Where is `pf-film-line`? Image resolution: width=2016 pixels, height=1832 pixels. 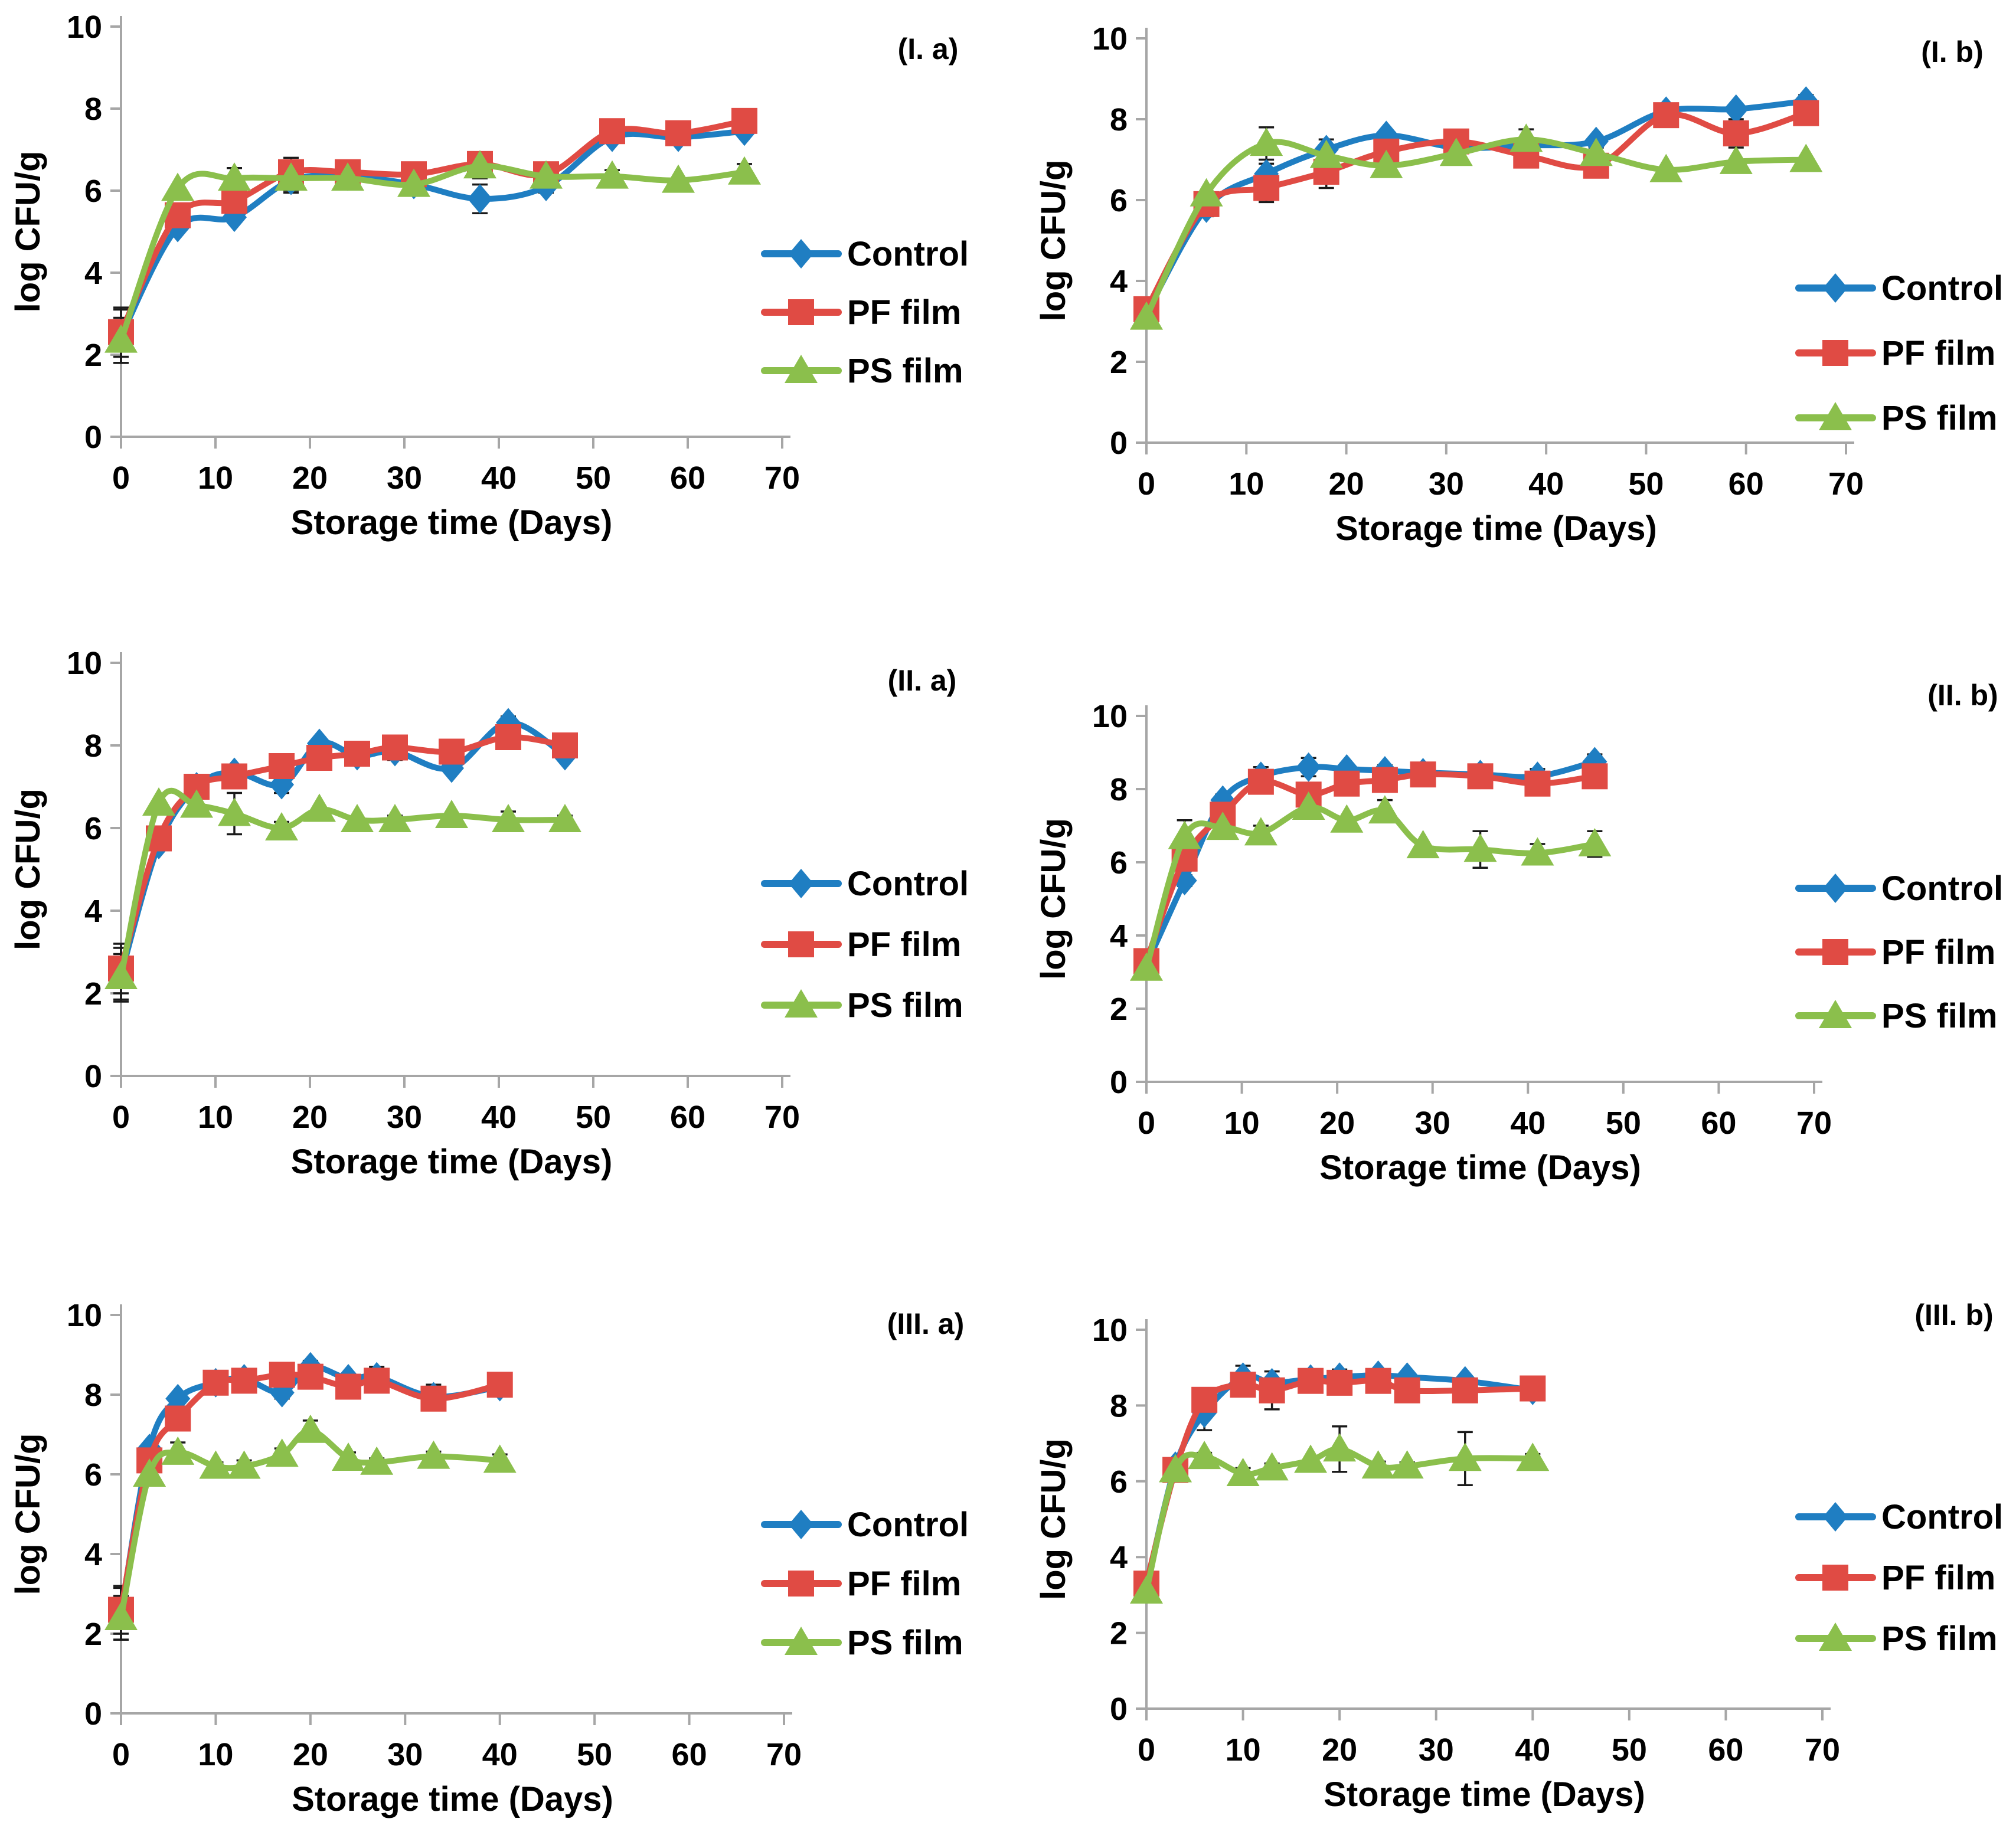 pf-film-line is located at coordinates (1476, 211).